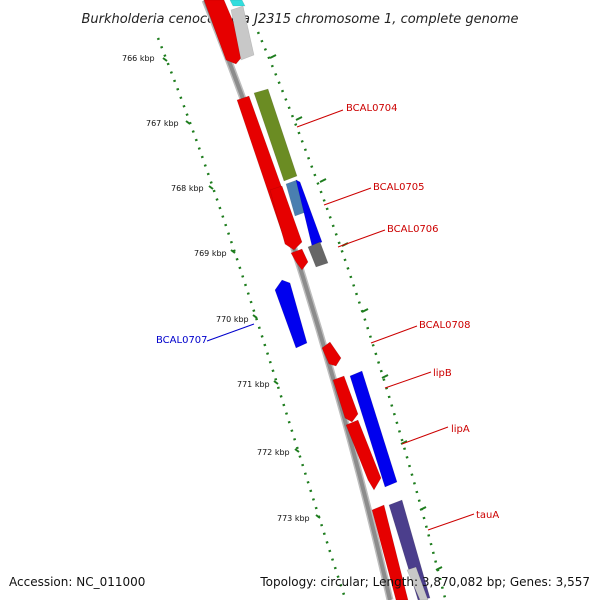  I want to click on tick-label: 767 kbp, so click(162, 123).